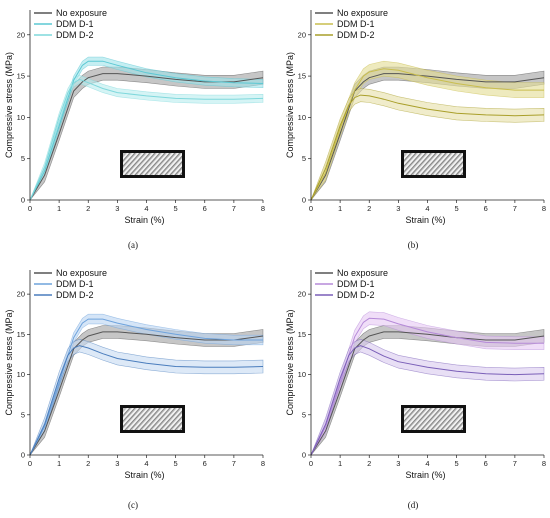 Image resolution: width=550 pixels, height=518 pixels. Describe the element at coordinates (290, 362) in the screenshot. I see `y-axis-label: Compressive stress (MPa)` at that location.